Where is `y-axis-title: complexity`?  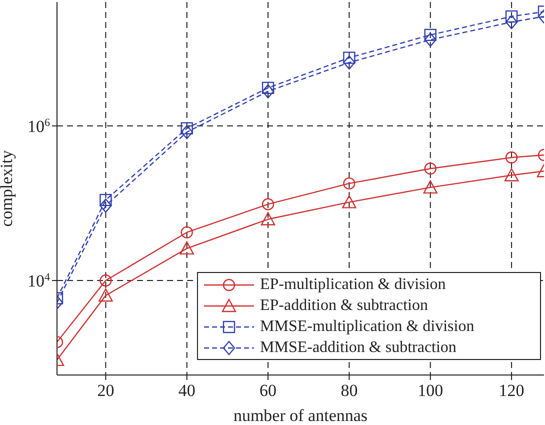 y-axis-title: complexity is located at coordinates (8, 188).